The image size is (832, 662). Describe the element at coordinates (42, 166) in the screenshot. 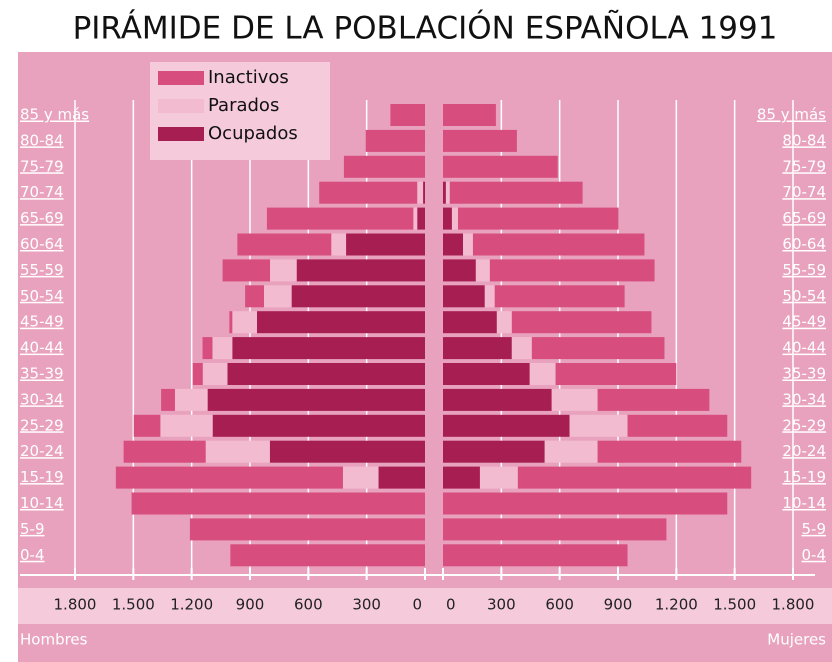

I see `age-label: 75-79` at that location.